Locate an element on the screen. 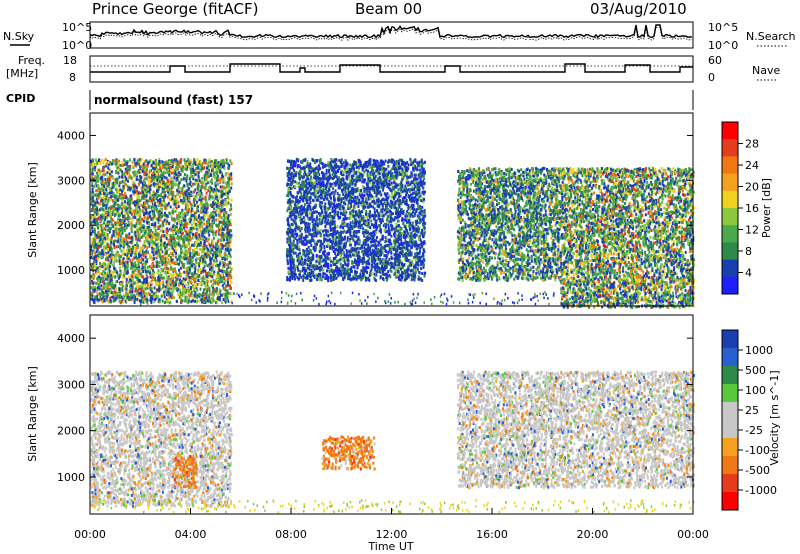  beam-label: Beam 00 is located at coordinates (388, 9).